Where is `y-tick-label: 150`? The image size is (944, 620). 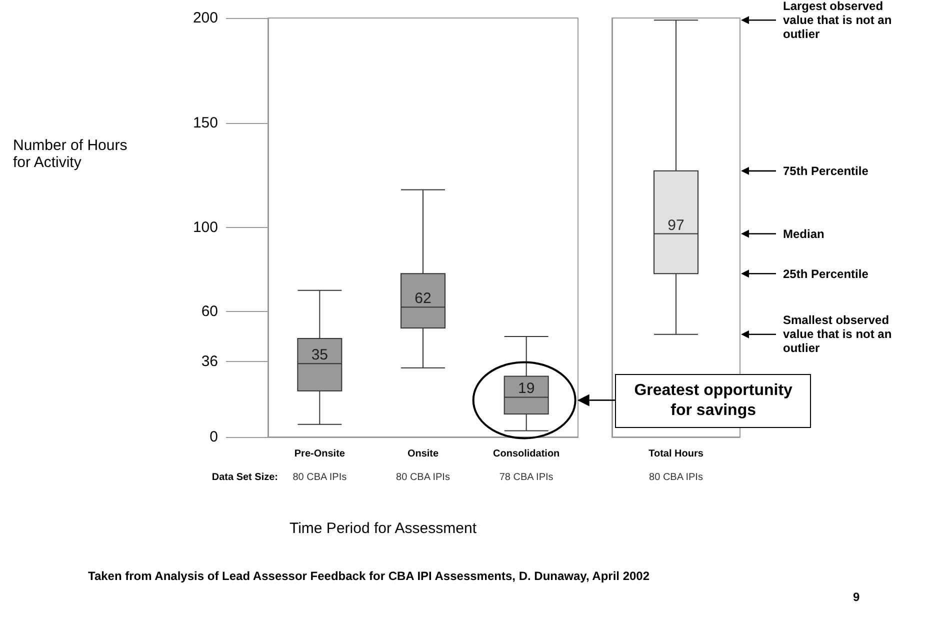
y-tick-label: 150 is located at coordinates (205, 123).